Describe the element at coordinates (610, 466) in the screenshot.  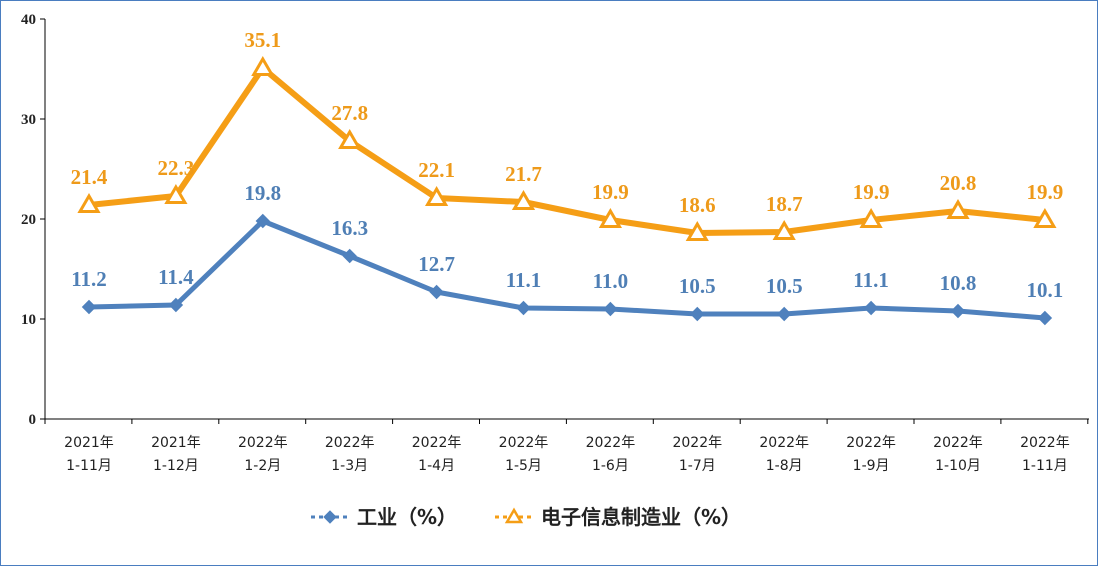
I see `x-tick-label-period: 1-6月` at that location.